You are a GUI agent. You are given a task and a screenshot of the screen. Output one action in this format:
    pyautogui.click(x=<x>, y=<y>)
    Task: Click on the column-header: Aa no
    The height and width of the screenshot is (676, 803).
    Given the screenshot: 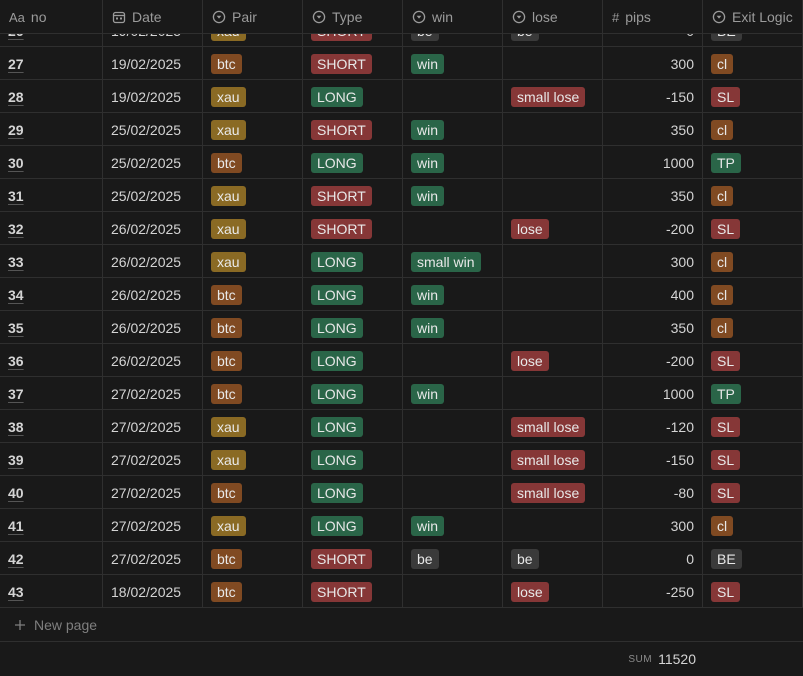 What is the action you would take?
    pyautogui.click(x=51, y=17)
    